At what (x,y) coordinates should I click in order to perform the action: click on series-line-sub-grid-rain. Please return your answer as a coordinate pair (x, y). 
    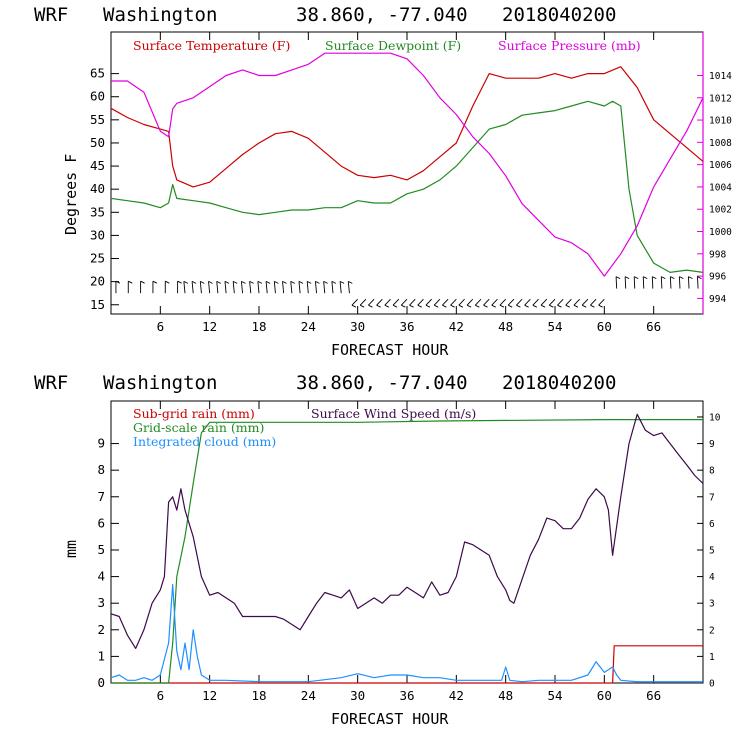
    Looking at the image, I should click on (407, 664).